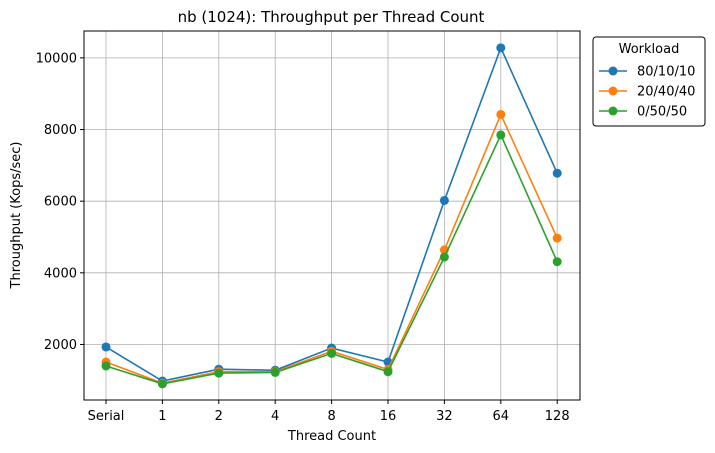 This screenshot has width=715, height=453. Describe the element at coordinates (331, 416) in the screenshot. I see `x-tick-label: 8` at that location.